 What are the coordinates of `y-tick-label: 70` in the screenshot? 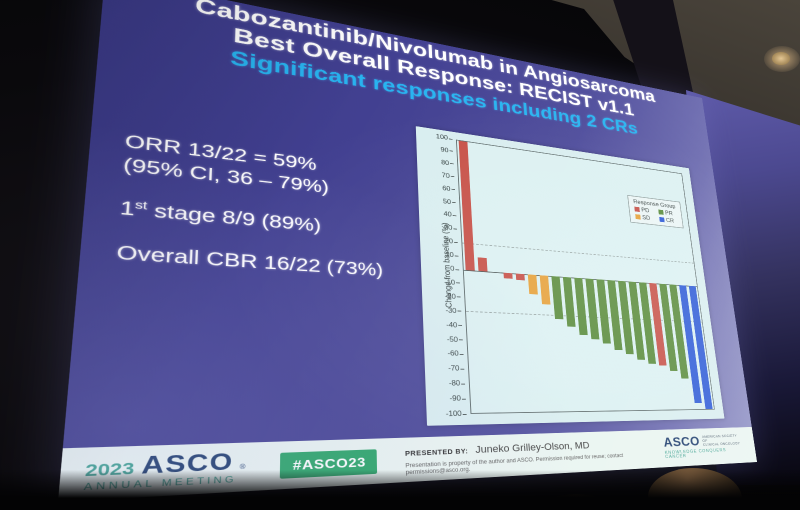 It's located at (445, 175).